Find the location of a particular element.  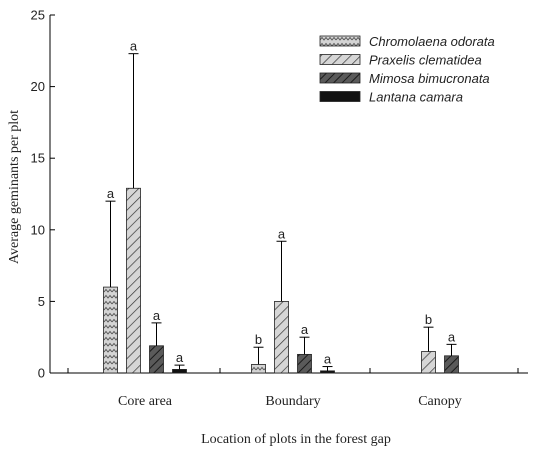

legend-label: Praxelis clematidea is located at coordinates (425, 60).